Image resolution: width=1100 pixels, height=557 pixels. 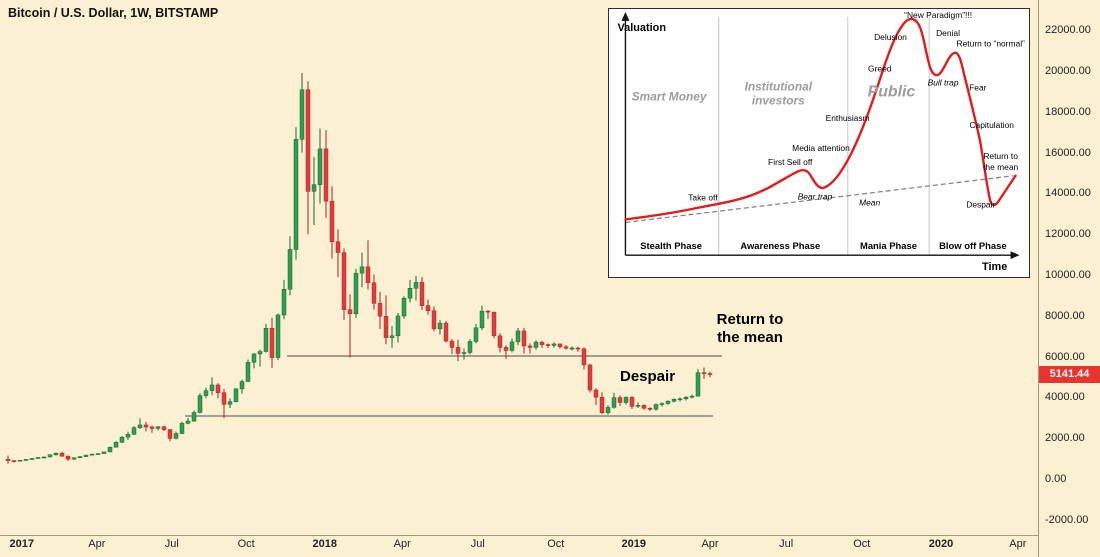 I want to click on despair-annotation: Despair, so click(x=648, y=376).